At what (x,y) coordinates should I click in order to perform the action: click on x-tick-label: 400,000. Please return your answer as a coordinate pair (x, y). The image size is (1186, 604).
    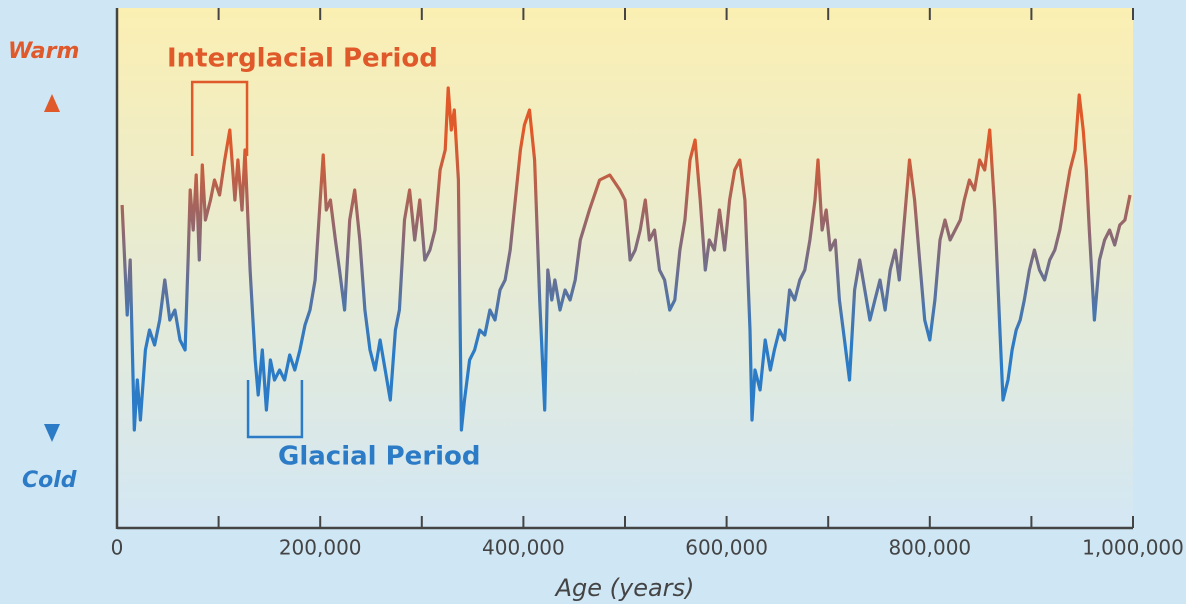
    Looking at the image, I should click on (523, 548).